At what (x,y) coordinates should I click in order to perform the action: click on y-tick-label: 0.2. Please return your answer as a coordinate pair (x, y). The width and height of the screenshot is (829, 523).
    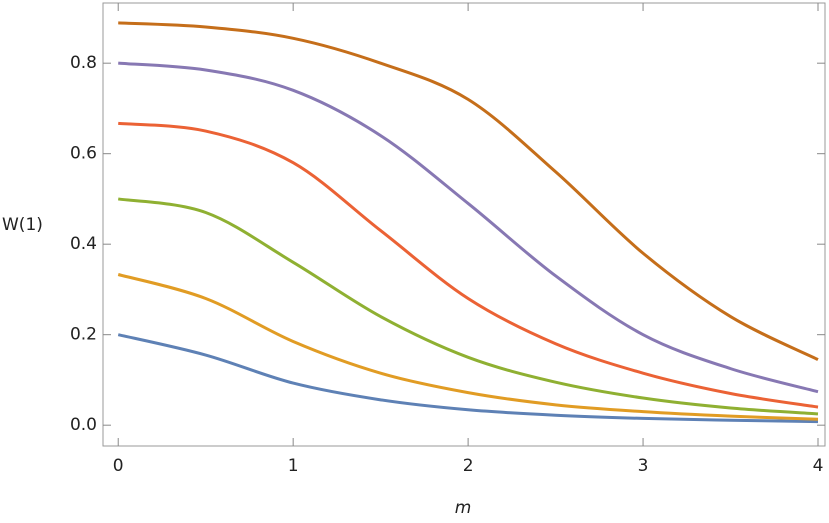
    Looking at the image, I should click on (83, 335).